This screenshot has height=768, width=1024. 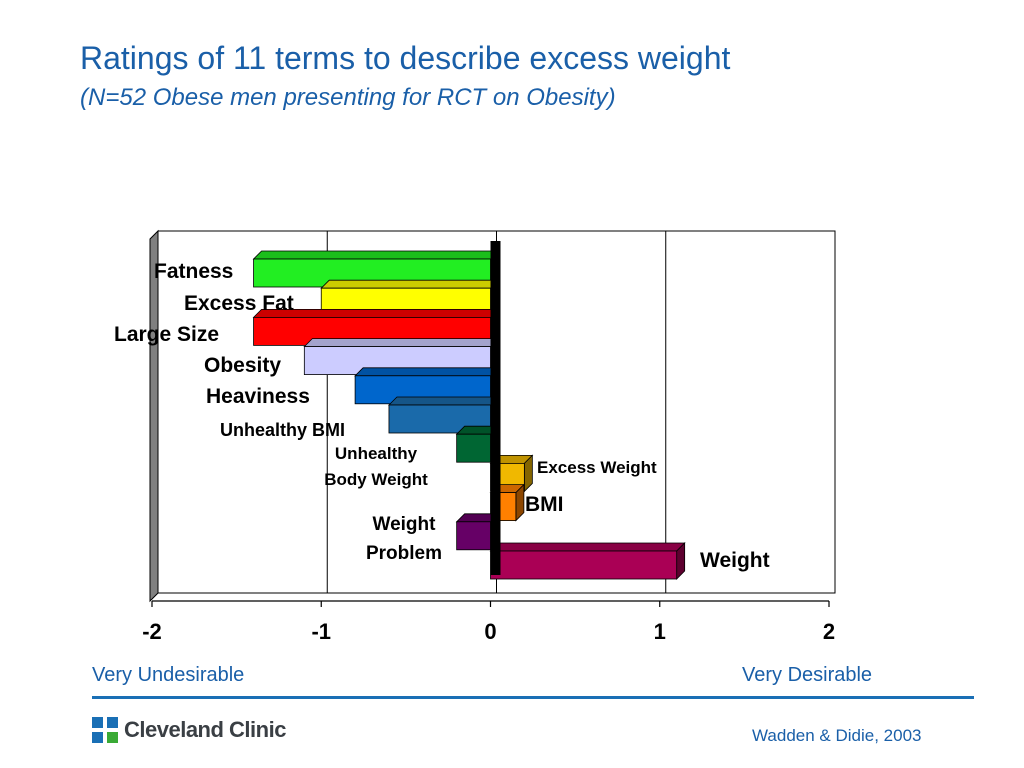 I want to click on category-label: Heaviness, so click(x=258, y=396).